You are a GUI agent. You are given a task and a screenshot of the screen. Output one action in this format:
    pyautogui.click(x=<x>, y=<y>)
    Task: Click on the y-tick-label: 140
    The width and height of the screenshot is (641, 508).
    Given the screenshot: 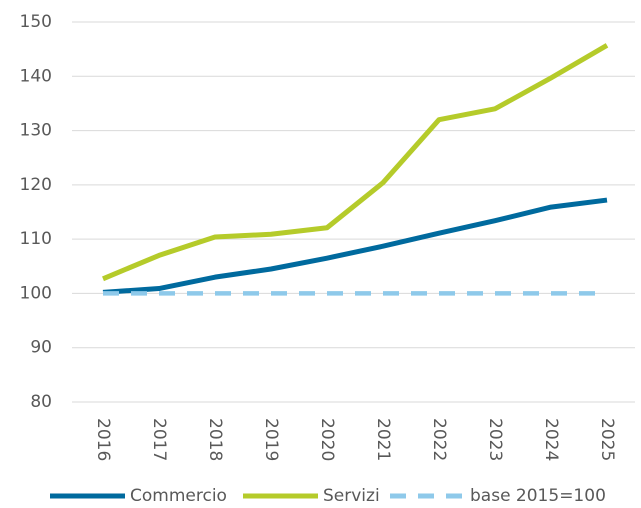 What is the action you would take?
    pyautogui.click(x=36, y=76)
    